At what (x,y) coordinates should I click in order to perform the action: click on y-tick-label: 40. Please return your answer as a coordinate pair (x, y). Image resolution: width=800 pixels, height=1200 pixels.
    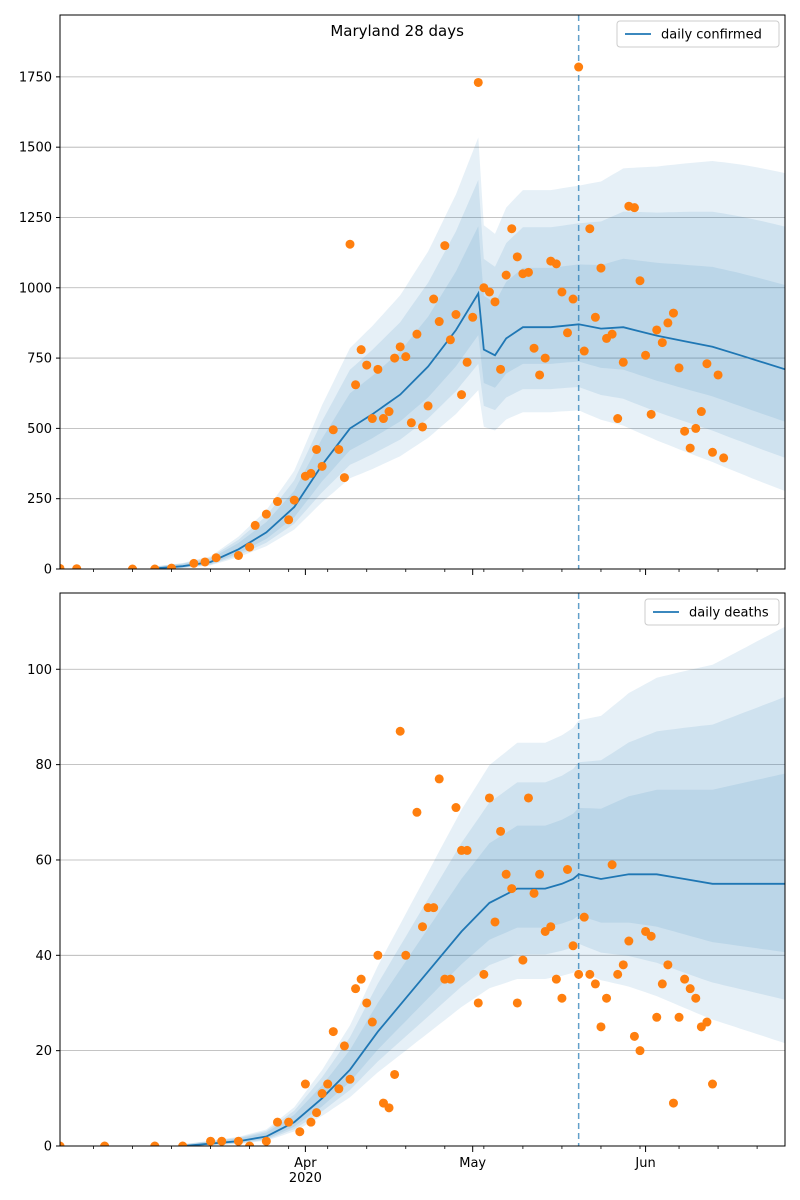
    Looking at the image, I should click on (43, 956).